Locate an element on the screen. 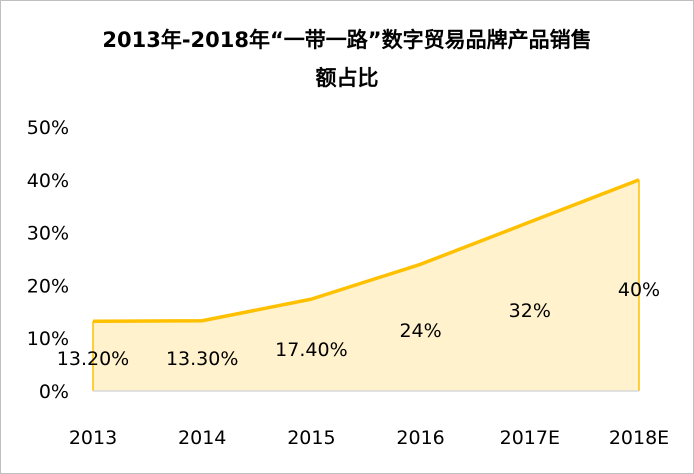 This screenshot has width=694, height=474. y-tick-label: 50% is located at coordinates (48, 128).